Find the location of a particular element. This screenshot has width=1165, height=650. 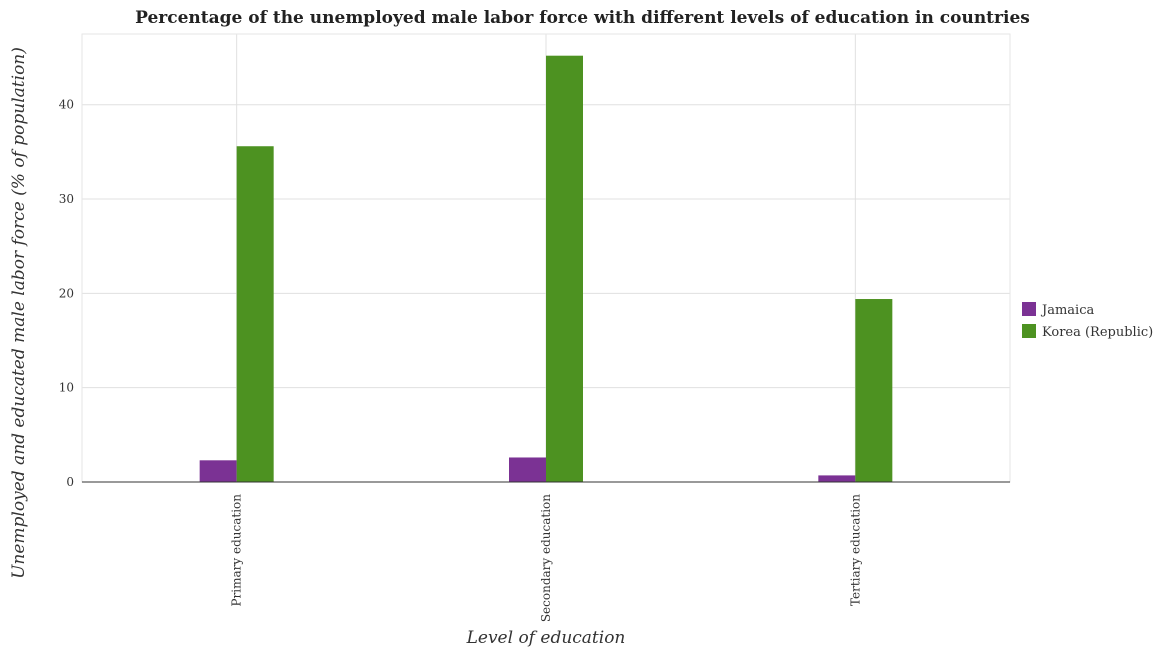

x-tick-label: Tertiary education is located at coordinates (855, 550).